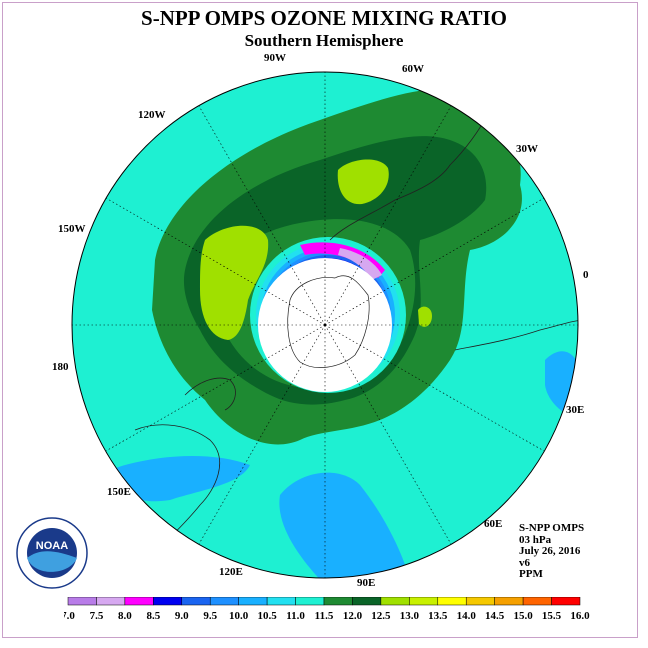  Describe the element at coordinates (580, 616) in the screenshot. I see `colorbar-label: 16.0` at that location.